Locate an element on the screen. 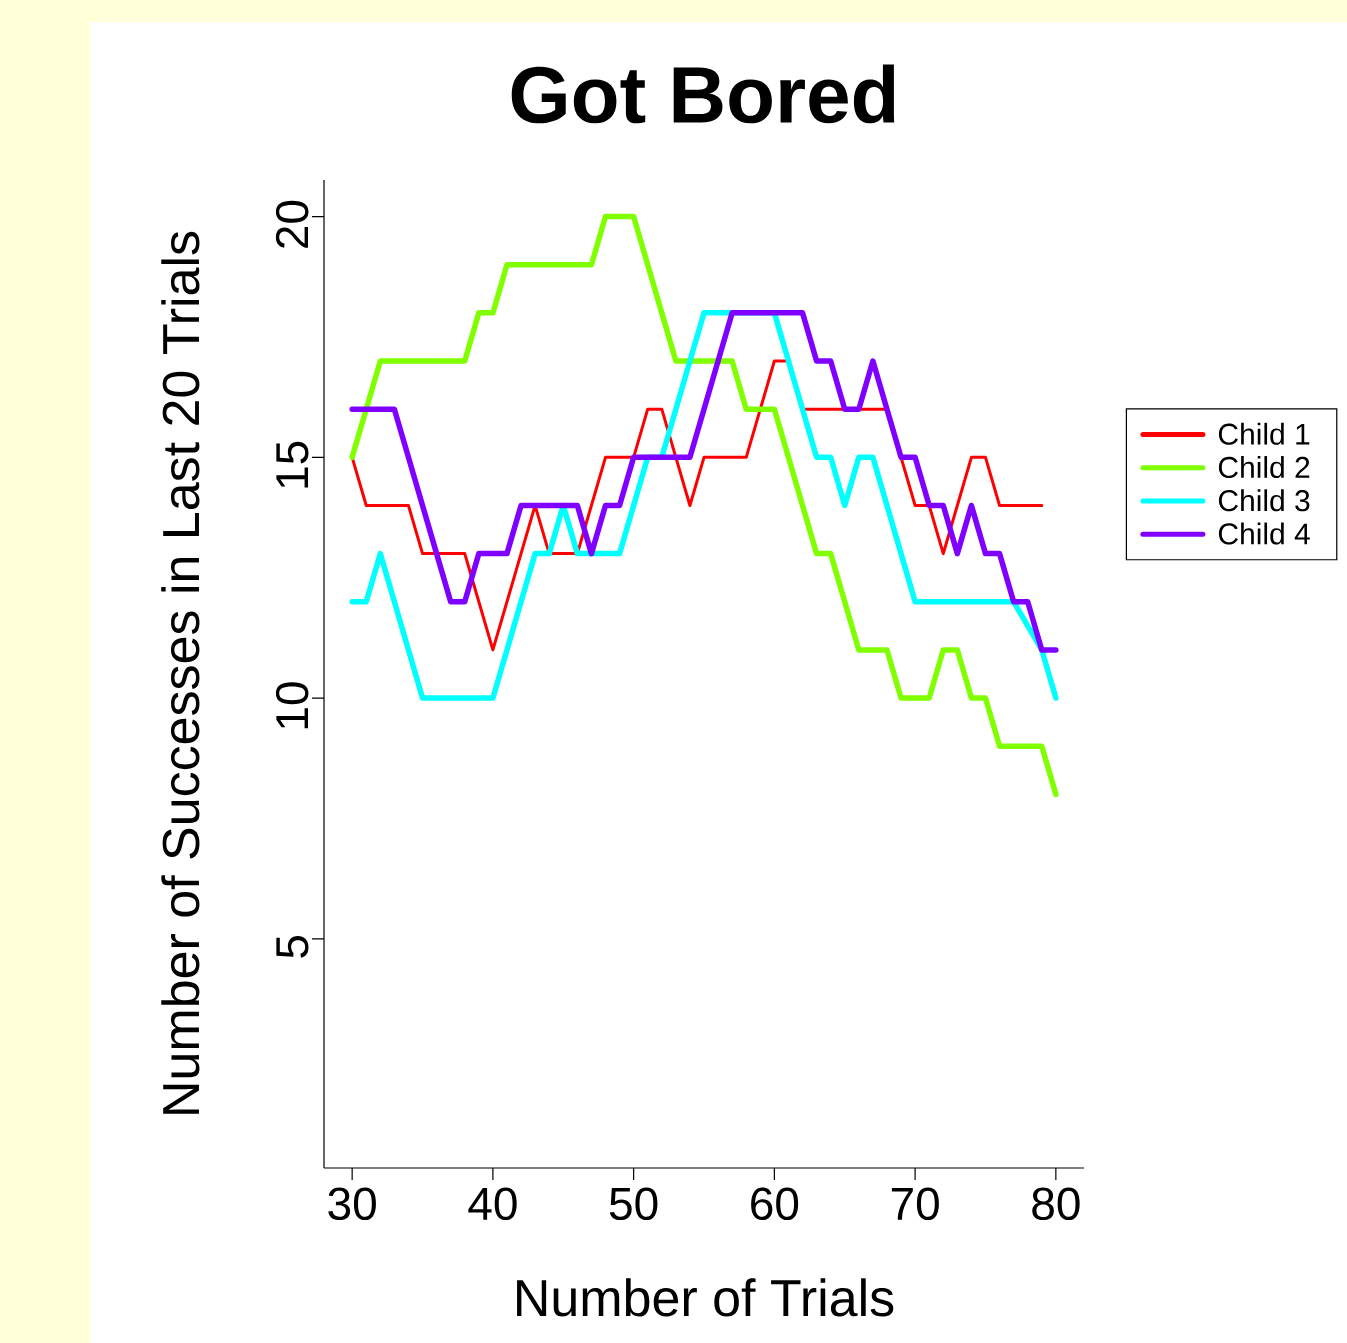 The height and width of the screenshot is (1343, 1347). x-tick-label: 40 is located at coordinates (492, 1204).